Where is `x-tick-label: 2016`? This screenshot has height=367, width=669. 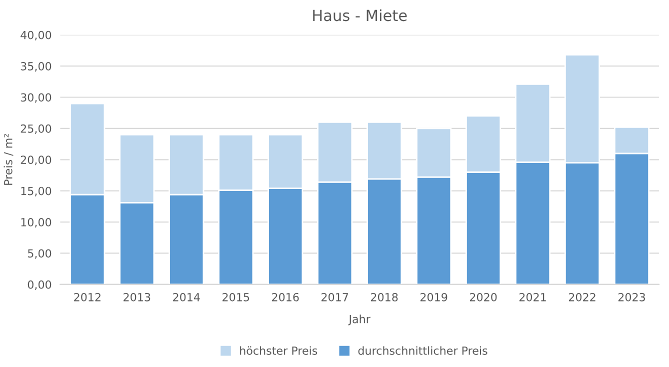 x-tick-label: 2016 is located at coordinates (285, 297).